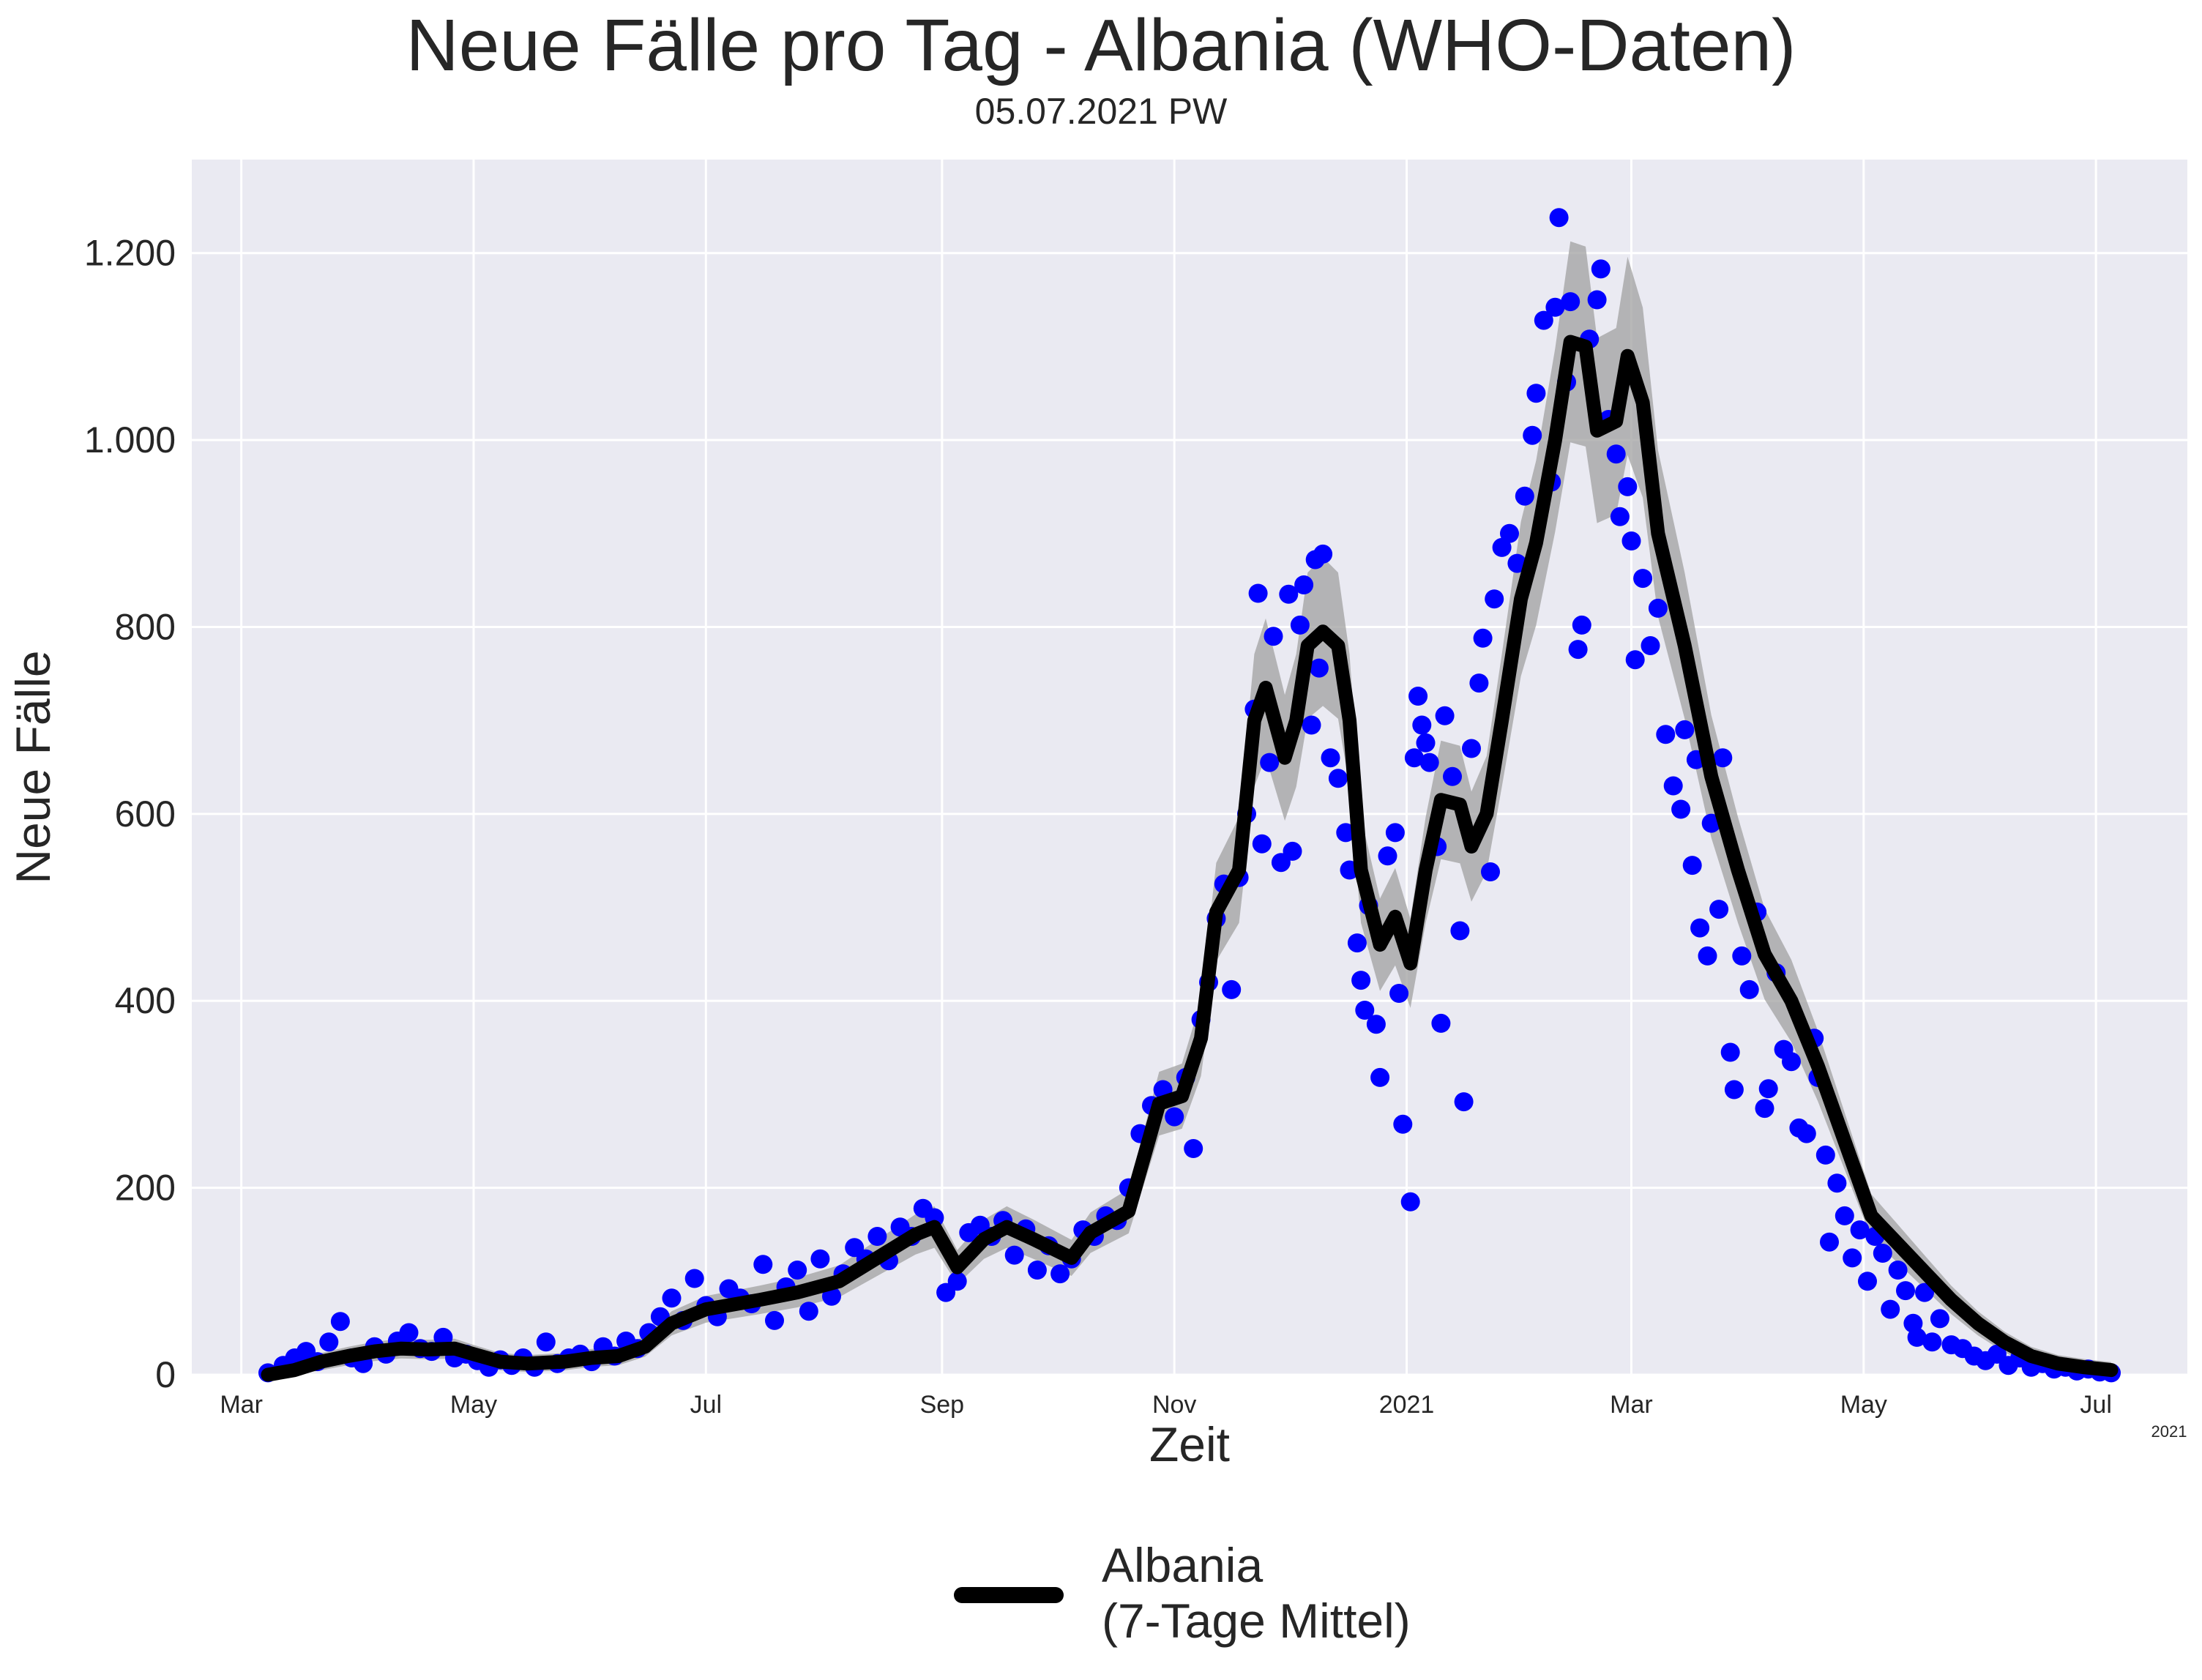 The width and height of the screenshot is (2202, 1680). Describe the element at coordinates (165, 1374) in the screenshot. I see `y-tick-label: 0` at that location.